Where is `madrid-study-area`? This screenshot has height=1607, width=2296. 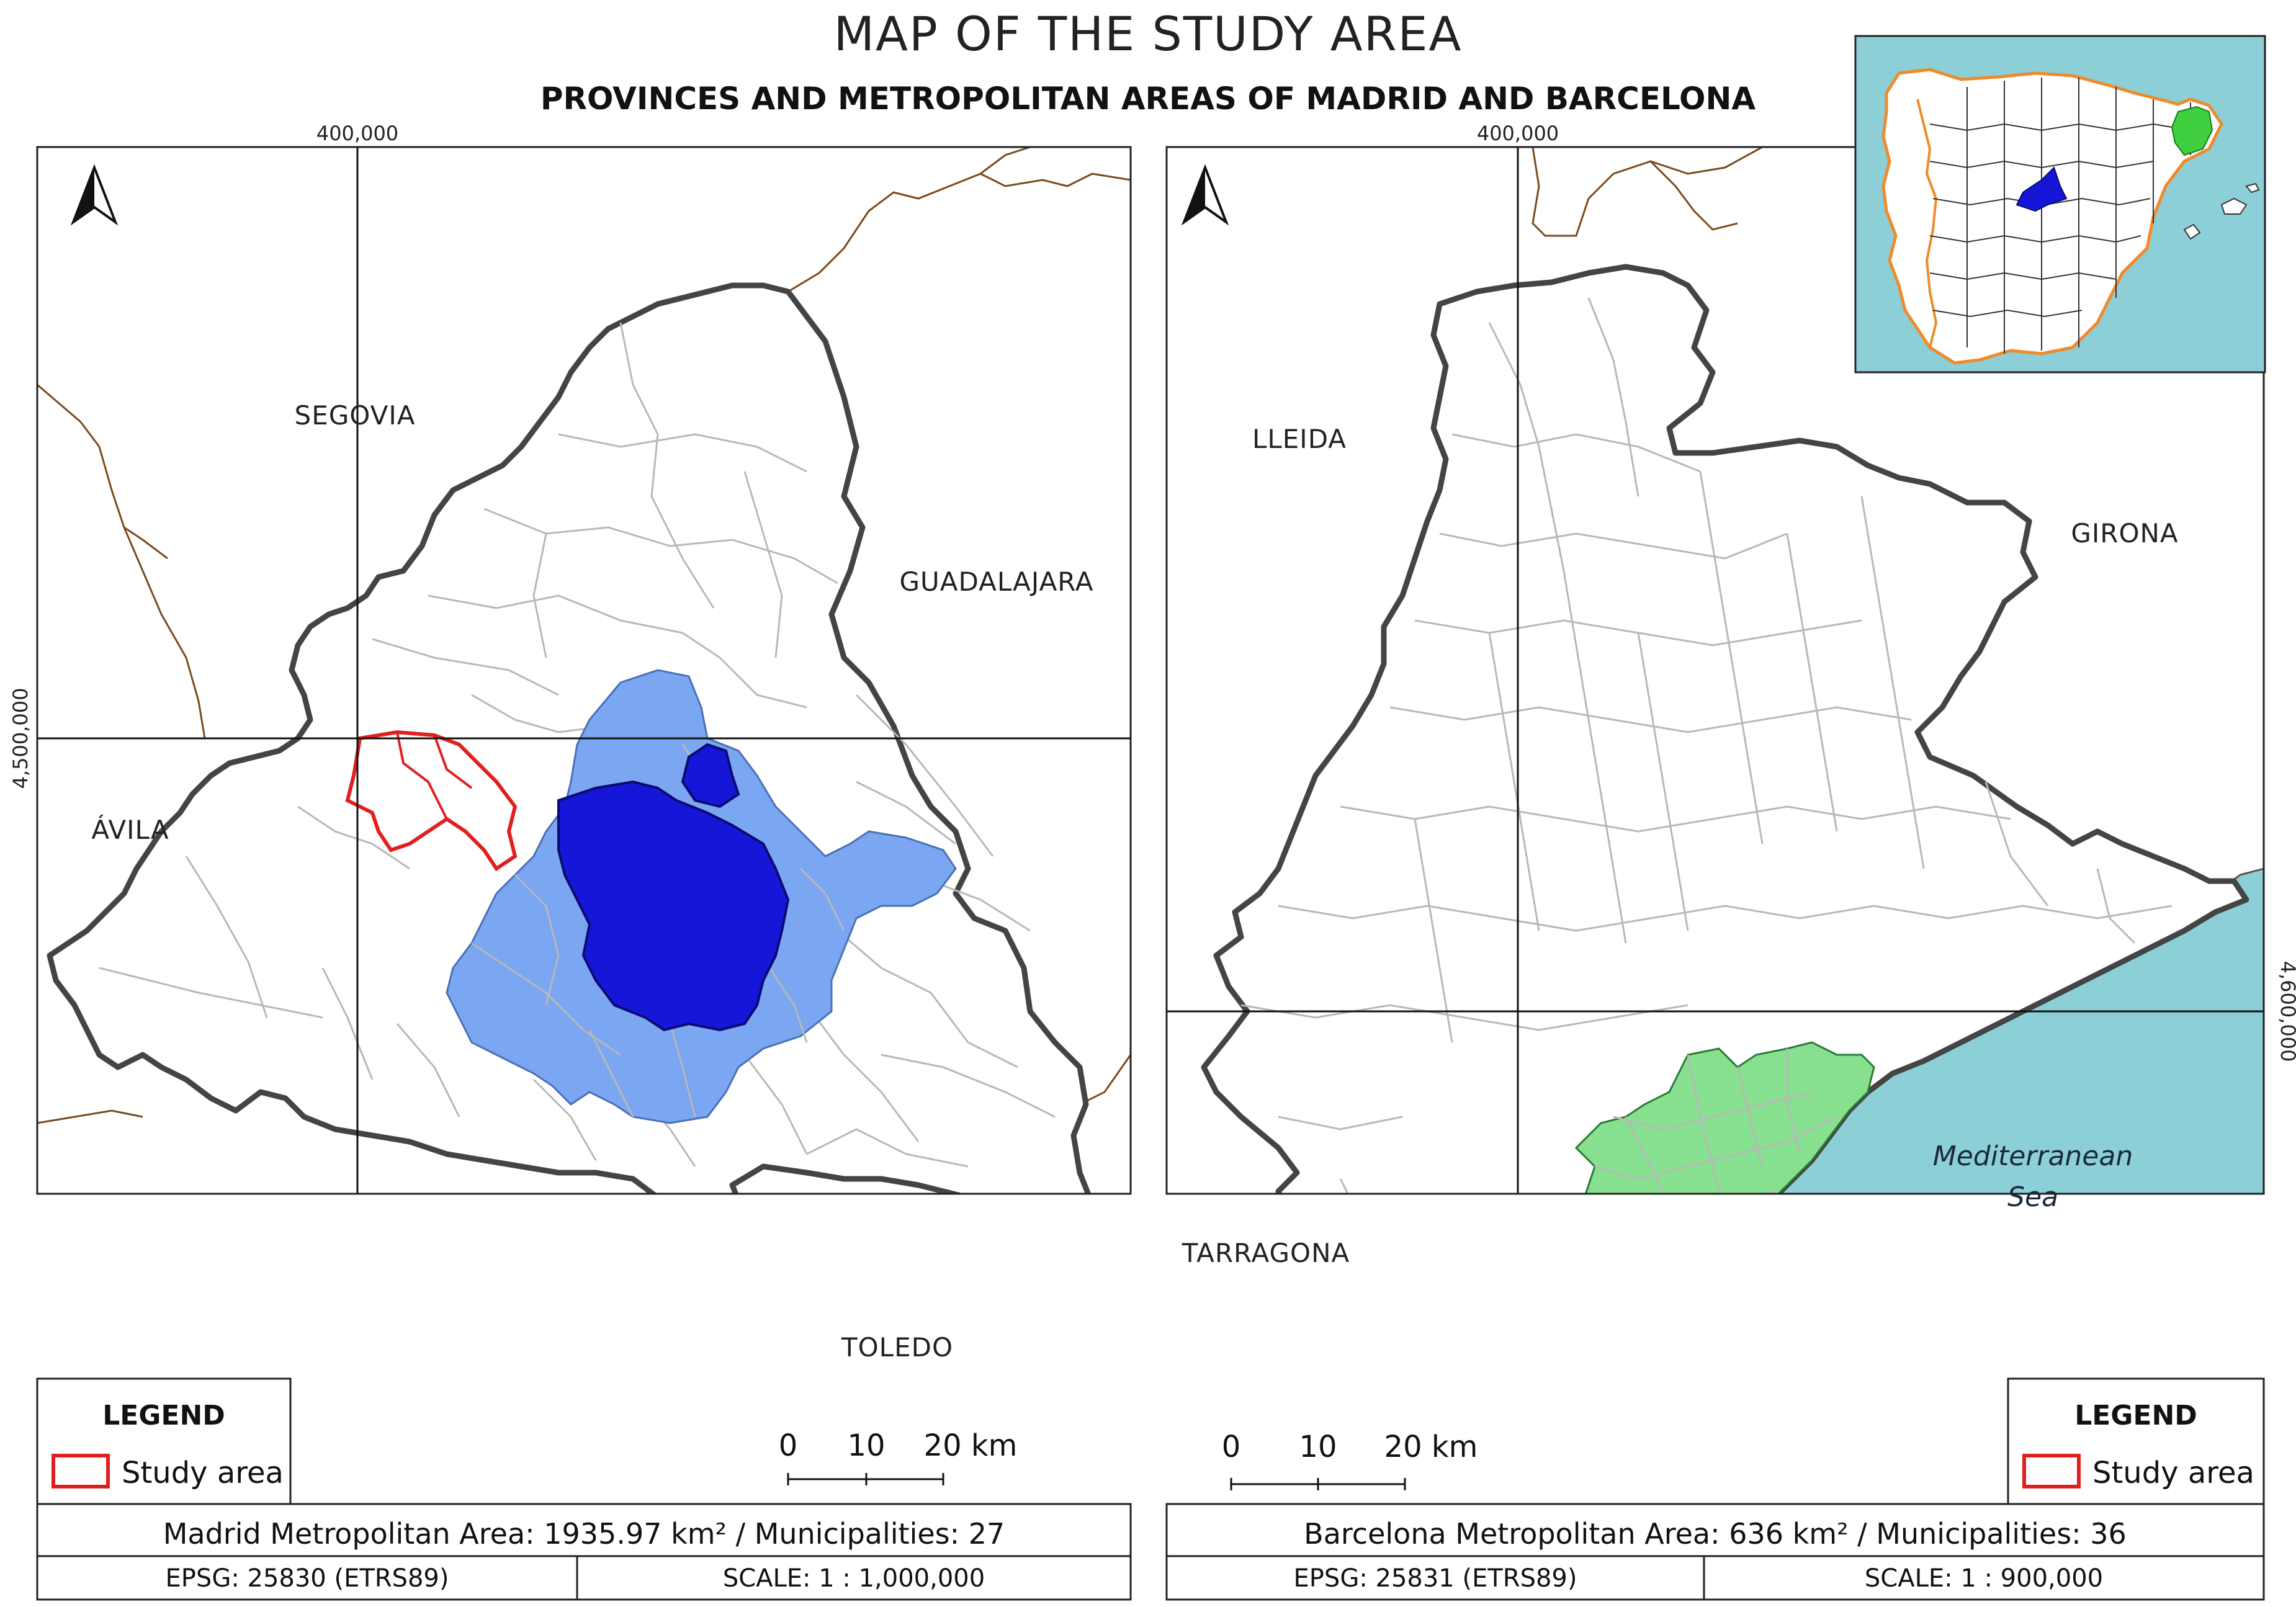 madrid-study-area is located at coordinates (431, 801).